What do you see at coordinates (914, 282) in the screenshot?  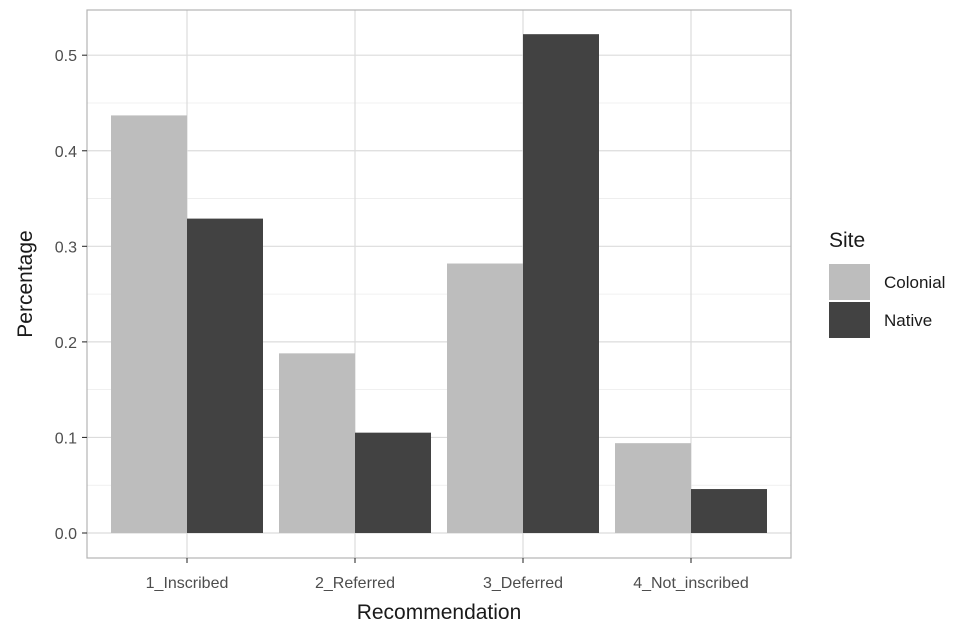 I see `legend-label-colonial: Colonial` at bounding box center [914, 282].